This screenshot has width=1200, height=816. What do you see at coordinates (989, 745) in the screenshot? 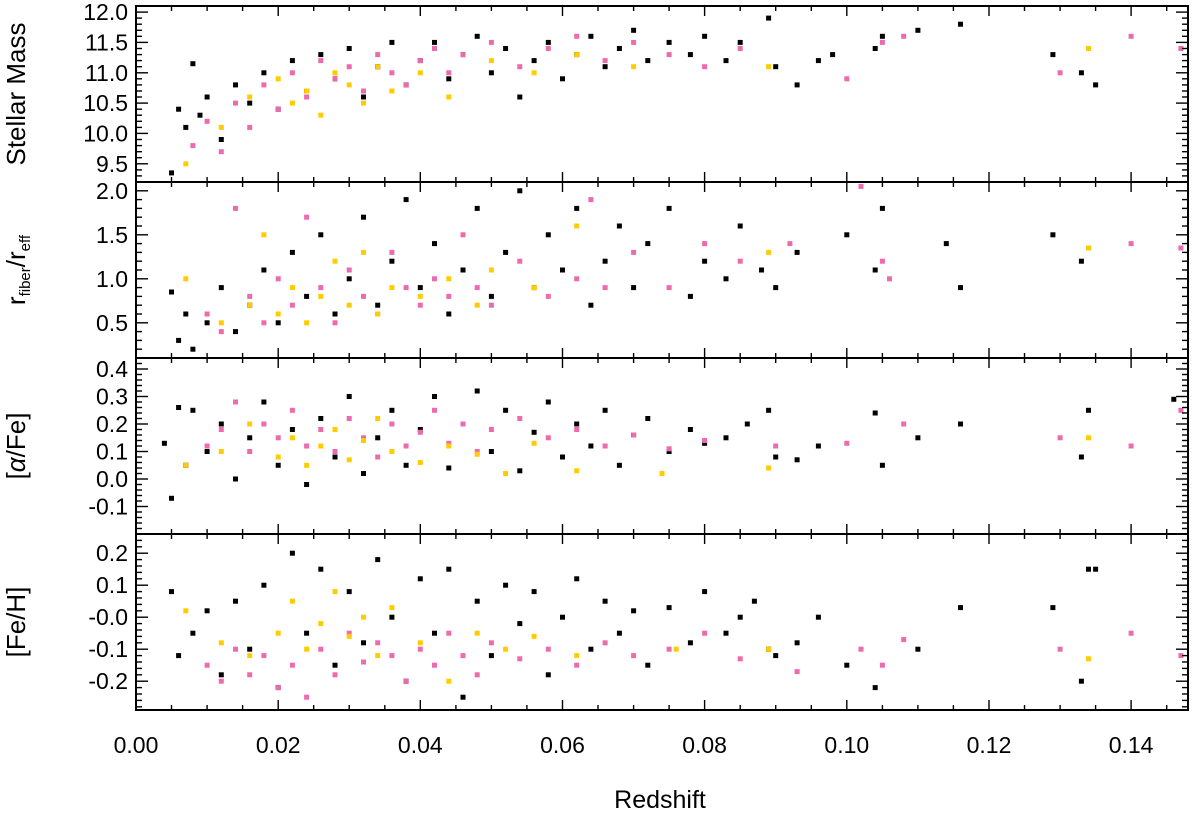
I see `x-tick-label: 0.12` at bounding box center [989, 745].